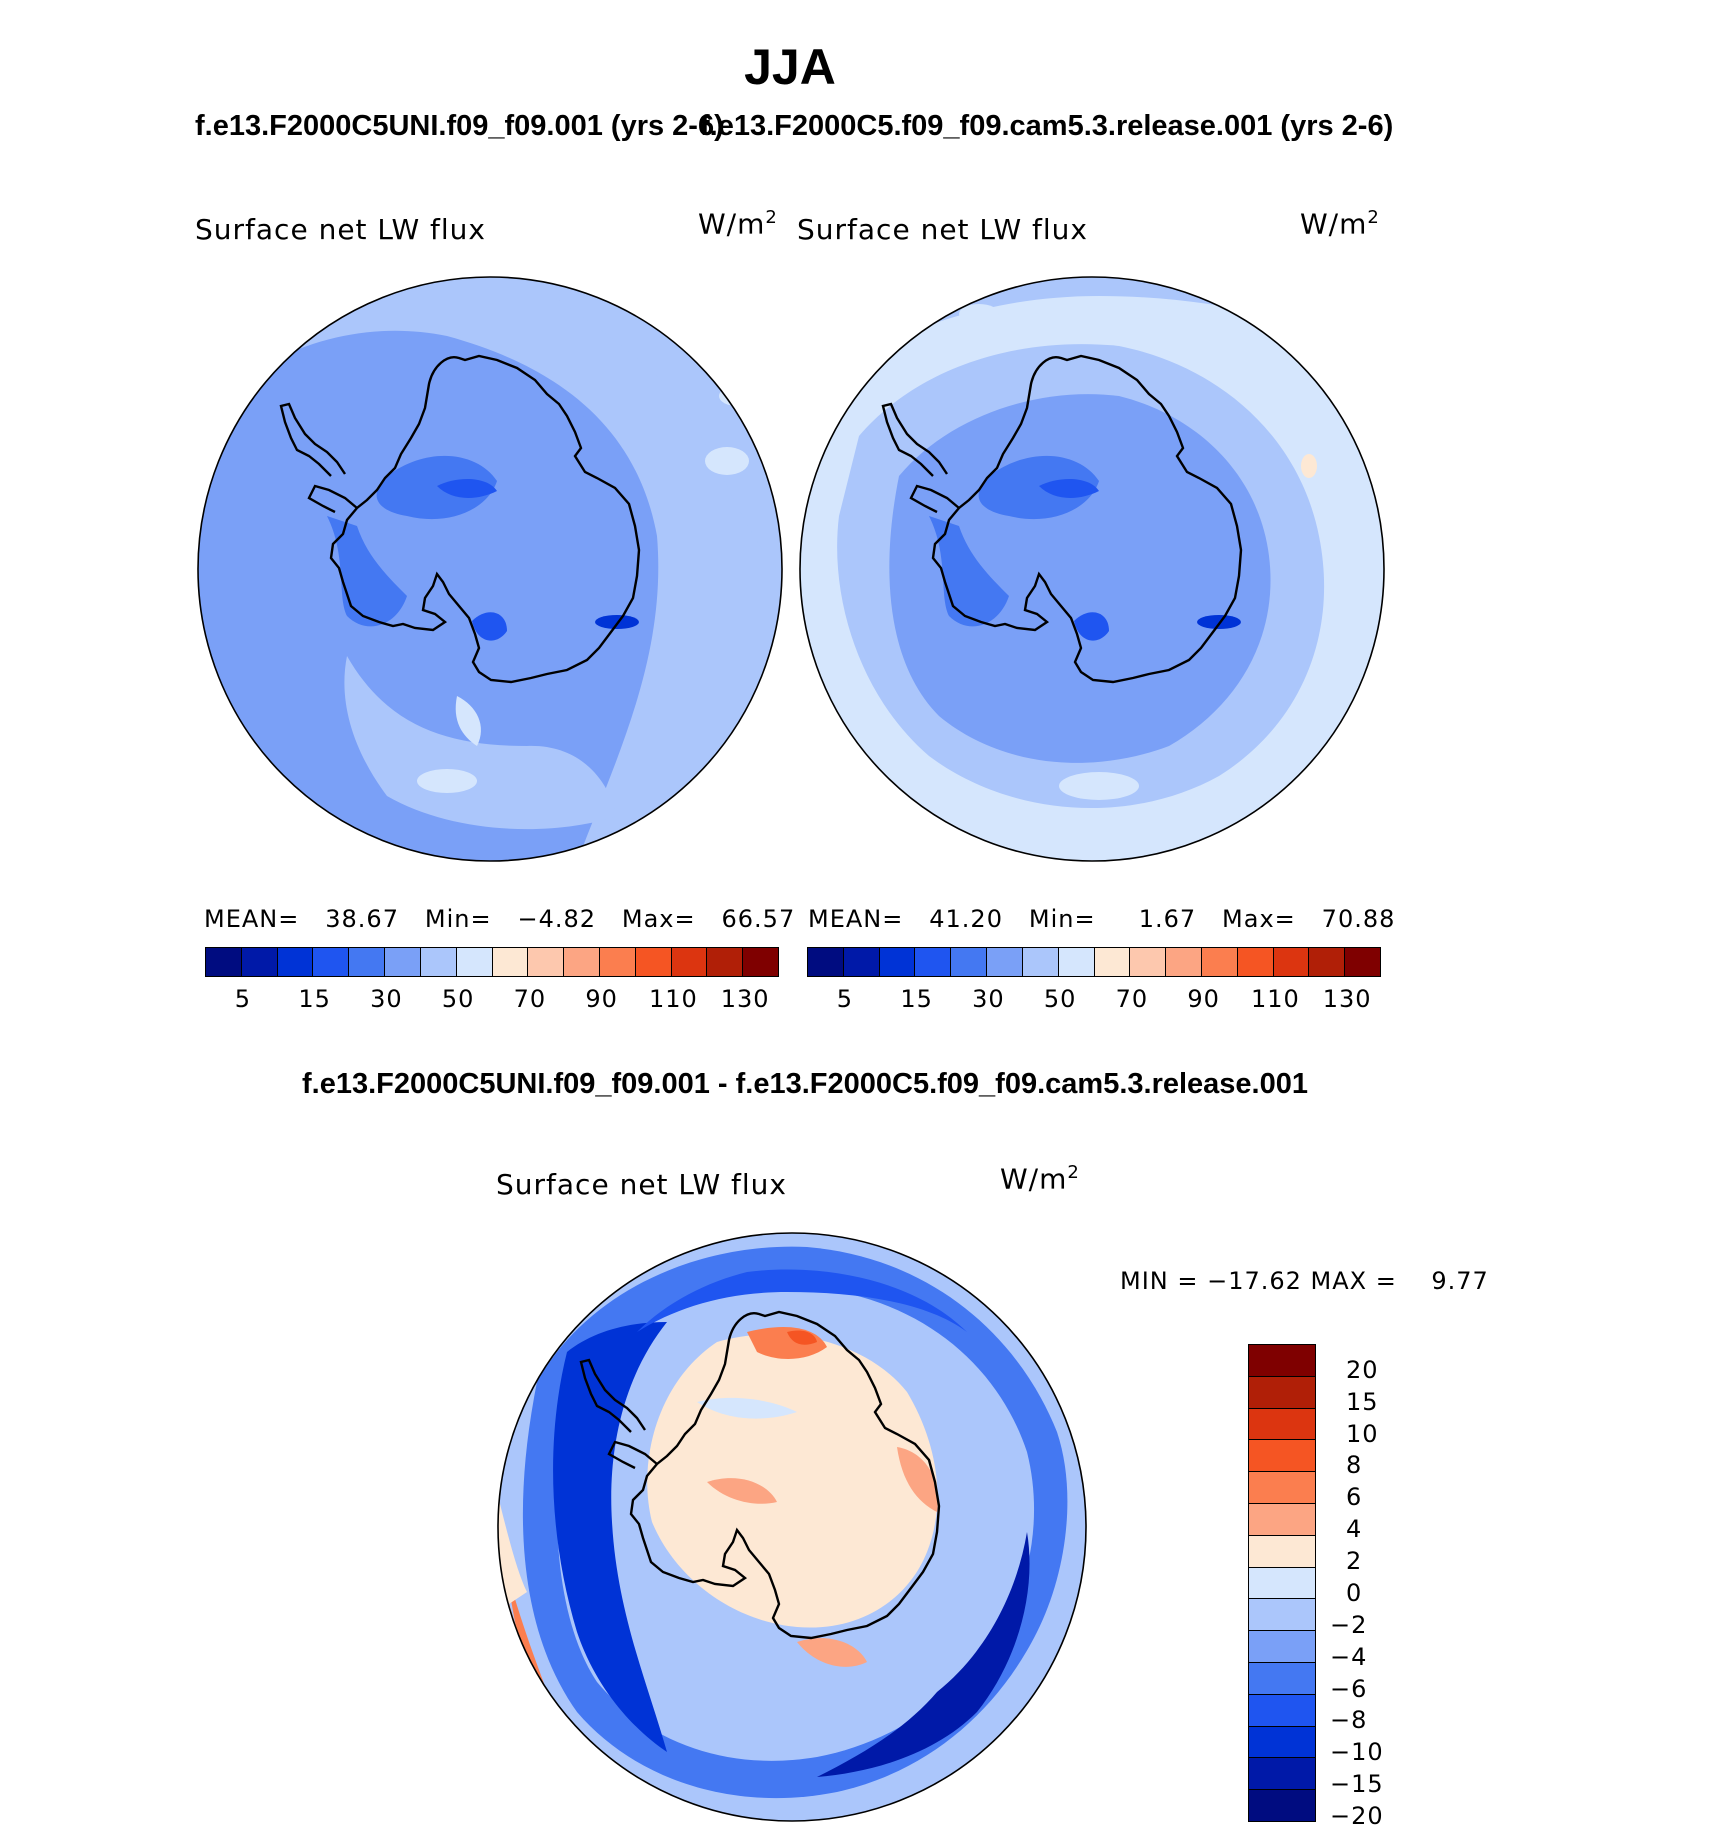 This screenshot has height=1840, width=1710. What do you see at coordinates (340, 229) in the screenshot?
I see `variable-label-left: Surface net LW flux` at bounding box center [340, 229].